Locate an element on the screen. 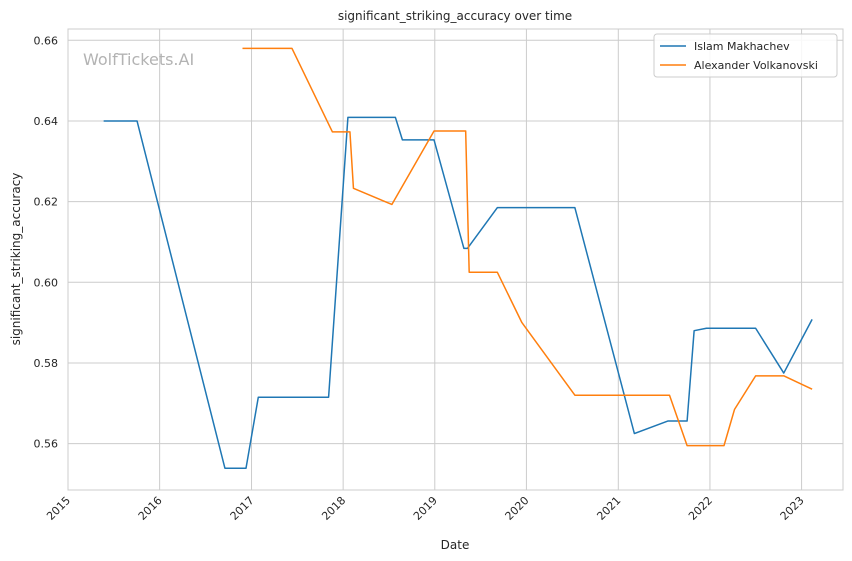 The height and width of the screenshot is (561, 852). x-tick-label: 2016 is located at coordinates (150, 508).